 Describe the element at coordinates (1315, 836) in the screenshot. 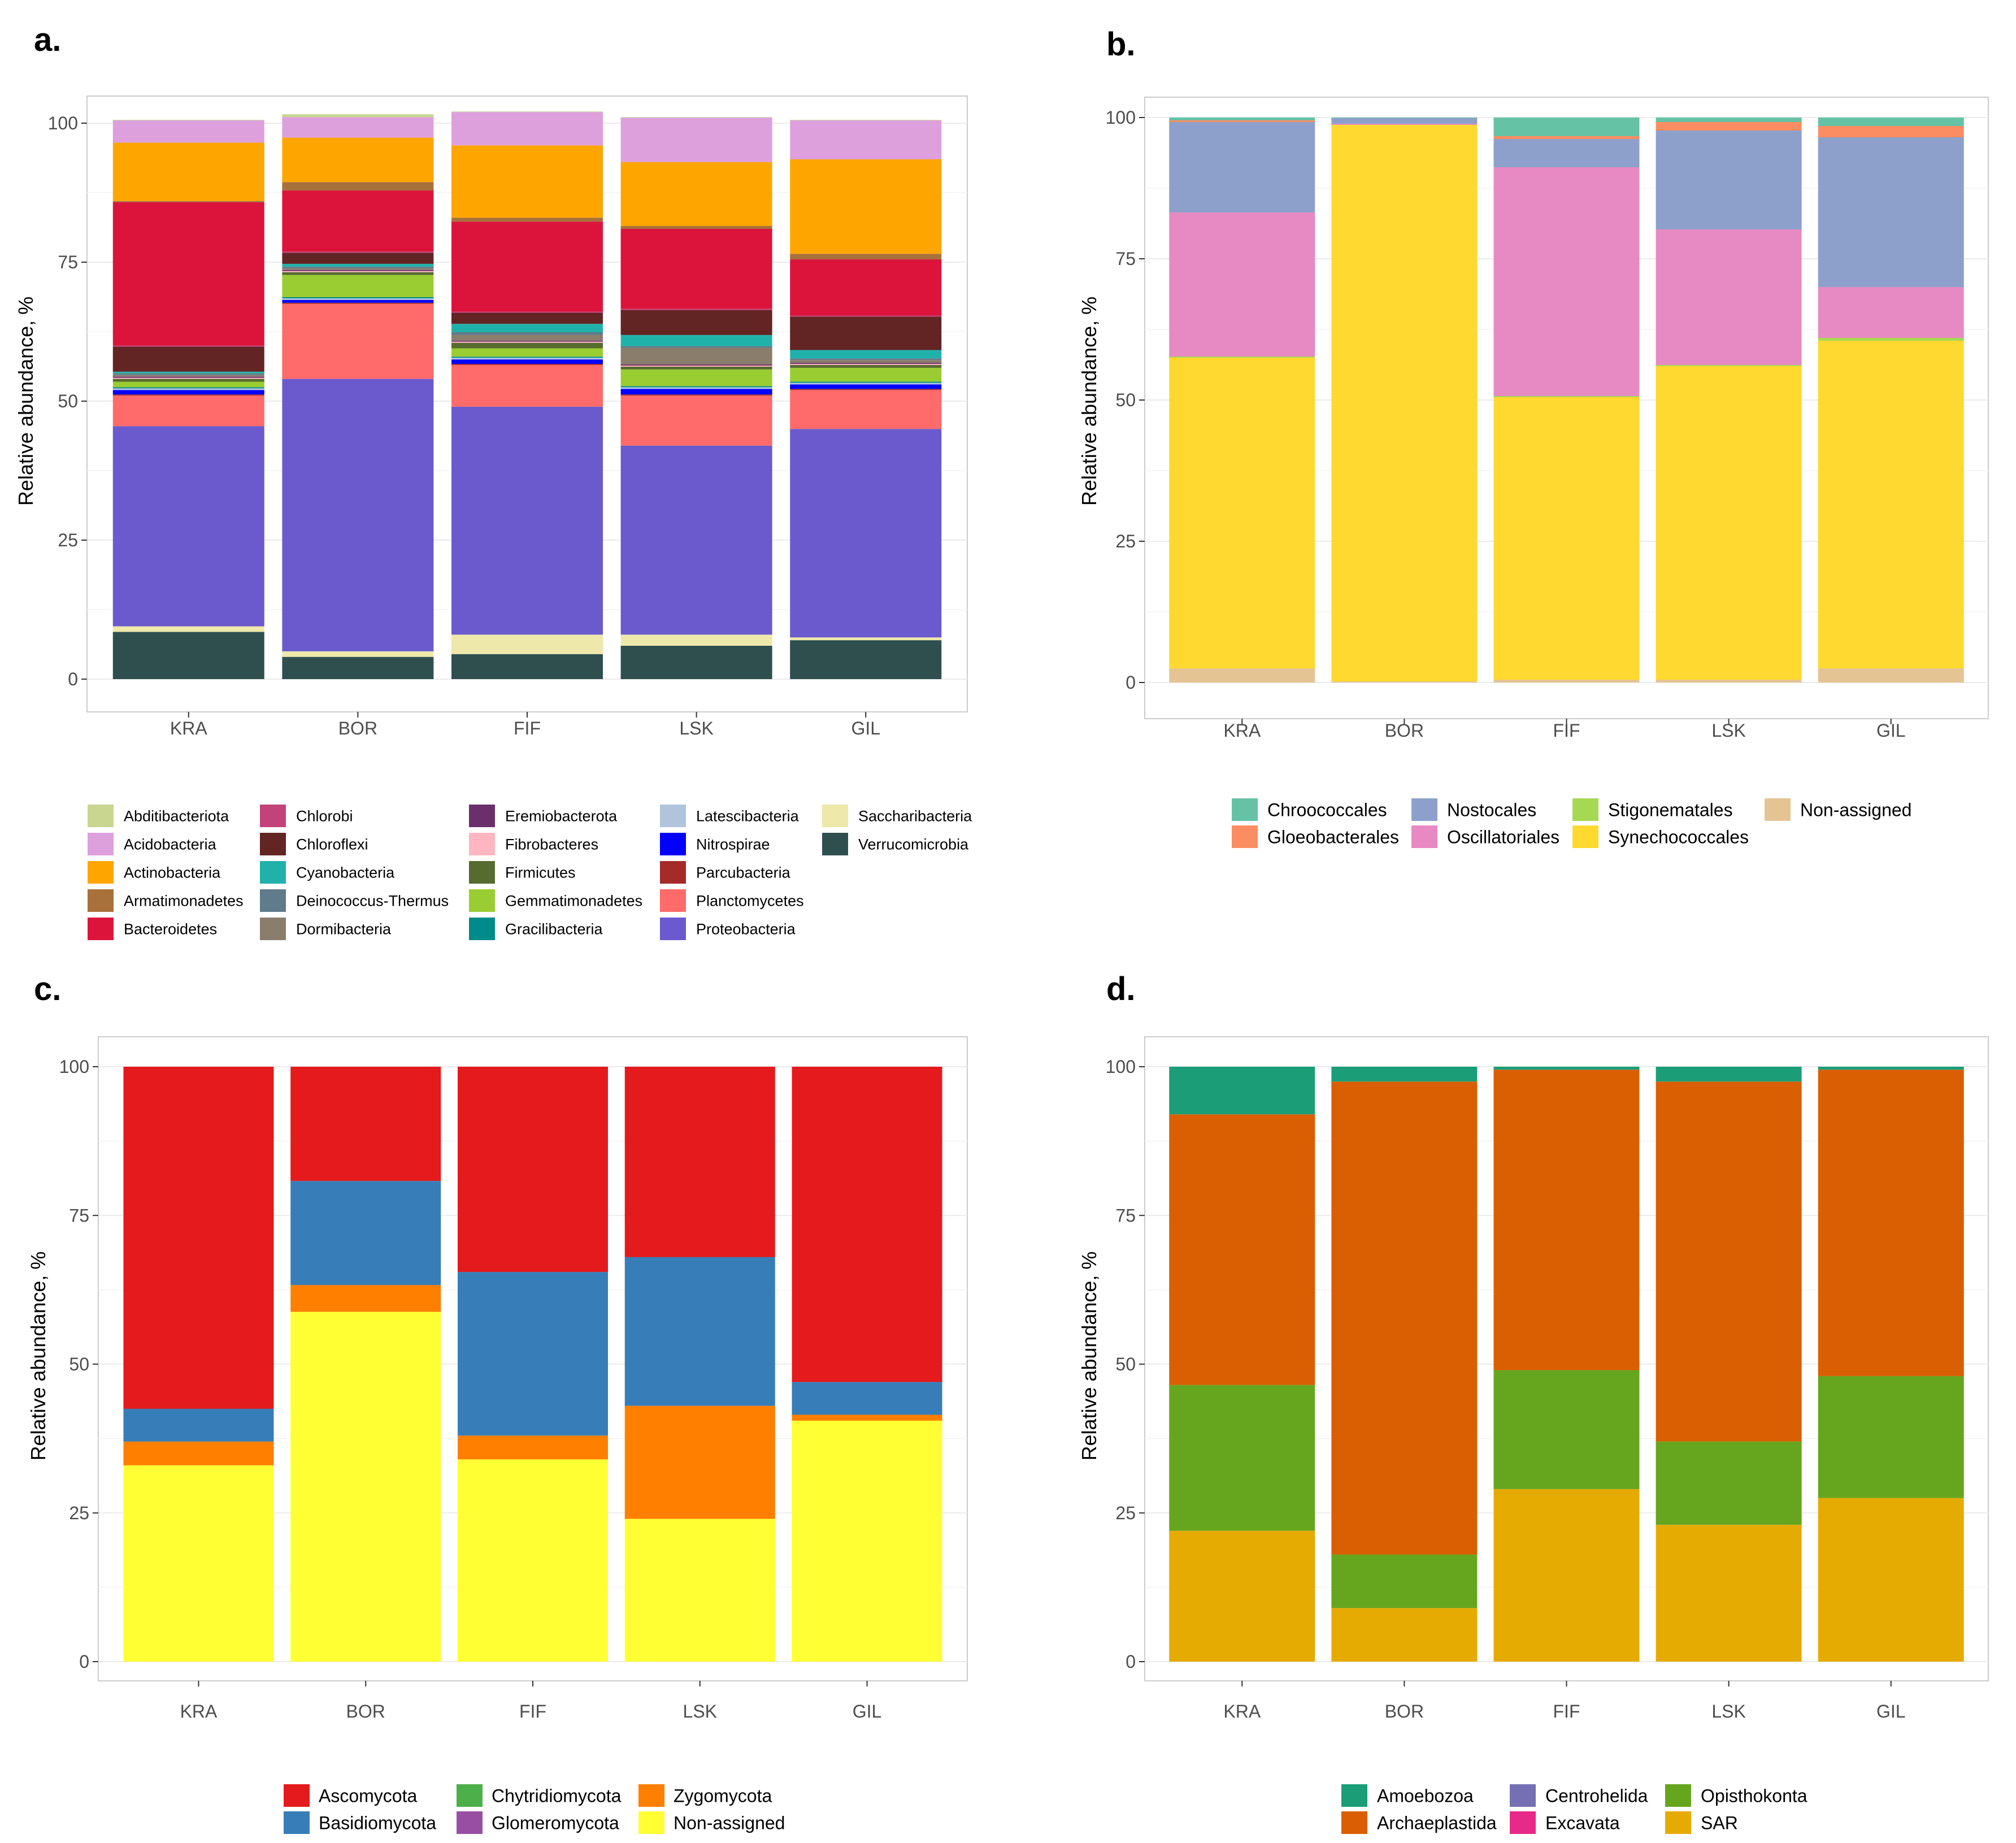

I see `legend-item-gloeobacterales: Gloeobacterales` at that location.